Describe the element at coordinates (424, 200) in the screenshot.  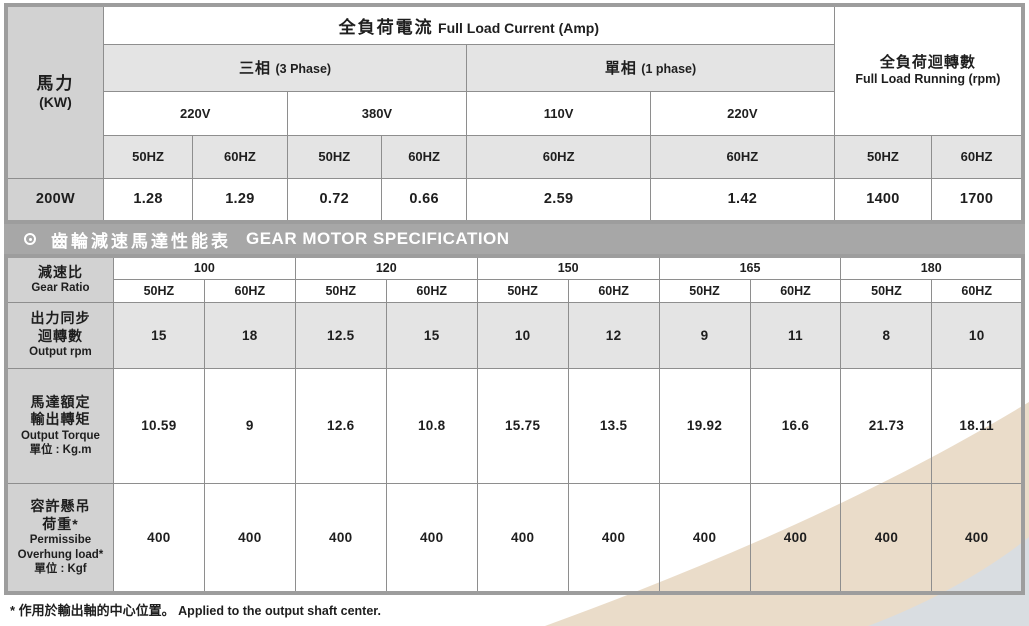
I see `current-value-cell: 0.66` at that location.